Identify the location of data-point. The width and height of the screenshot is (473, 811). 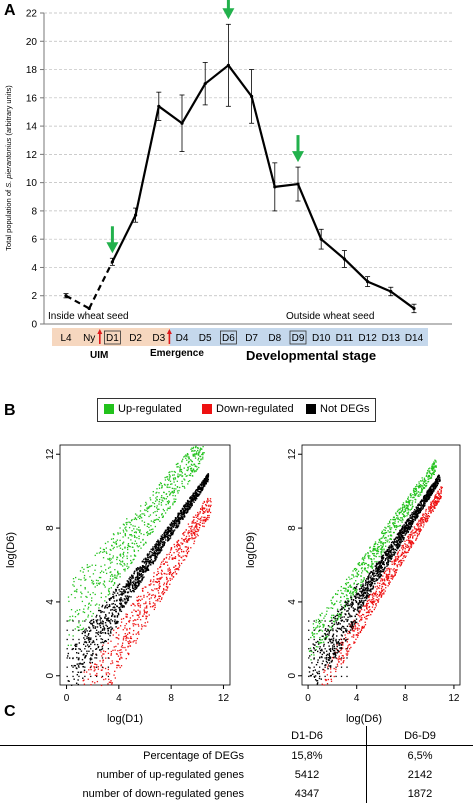
(414, 308).